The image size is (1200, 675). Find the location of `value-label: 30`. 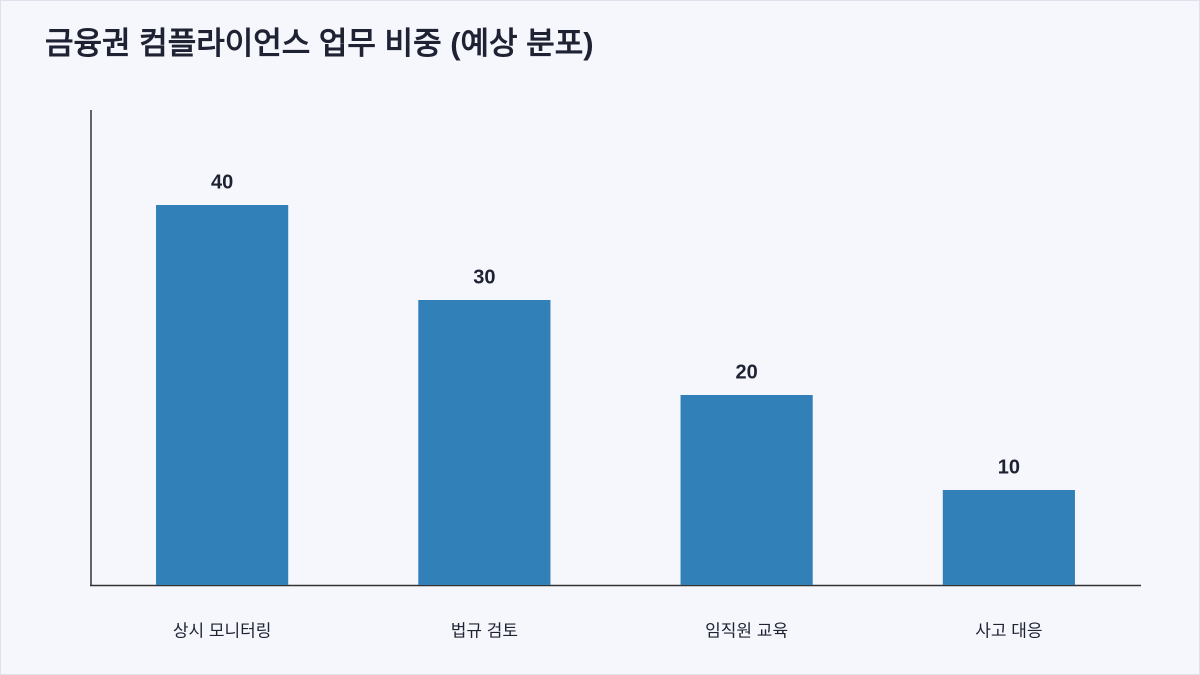

value-label: 30 is located at coordinates (484, 277).